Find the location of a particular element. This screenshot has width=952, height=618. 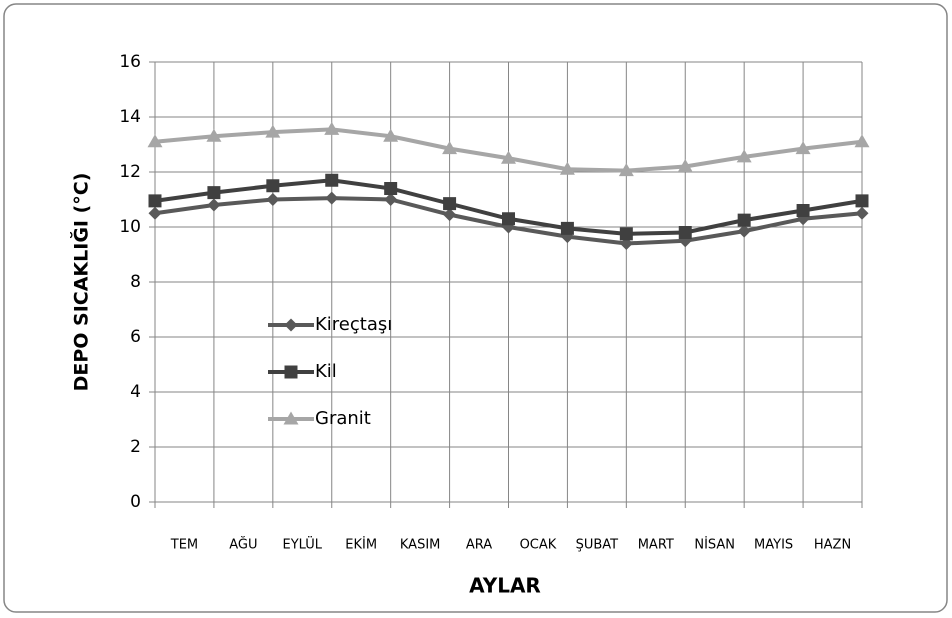

y-tick-label: 8 is located at coordinates (135, 282).